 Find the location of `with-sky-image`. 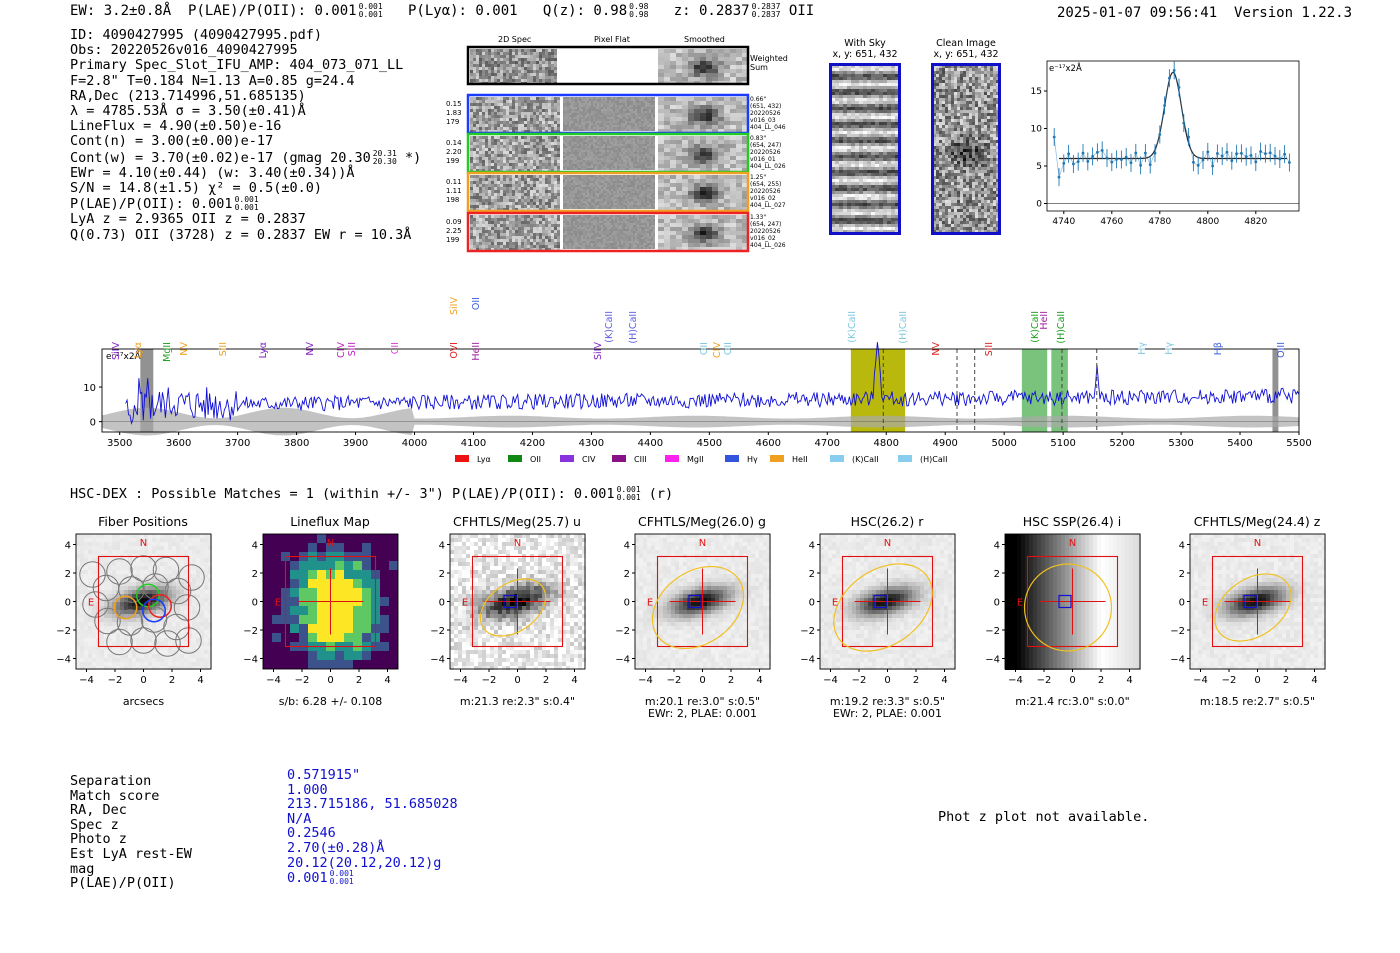

with-sky-image is located at coordinates (865, 149).